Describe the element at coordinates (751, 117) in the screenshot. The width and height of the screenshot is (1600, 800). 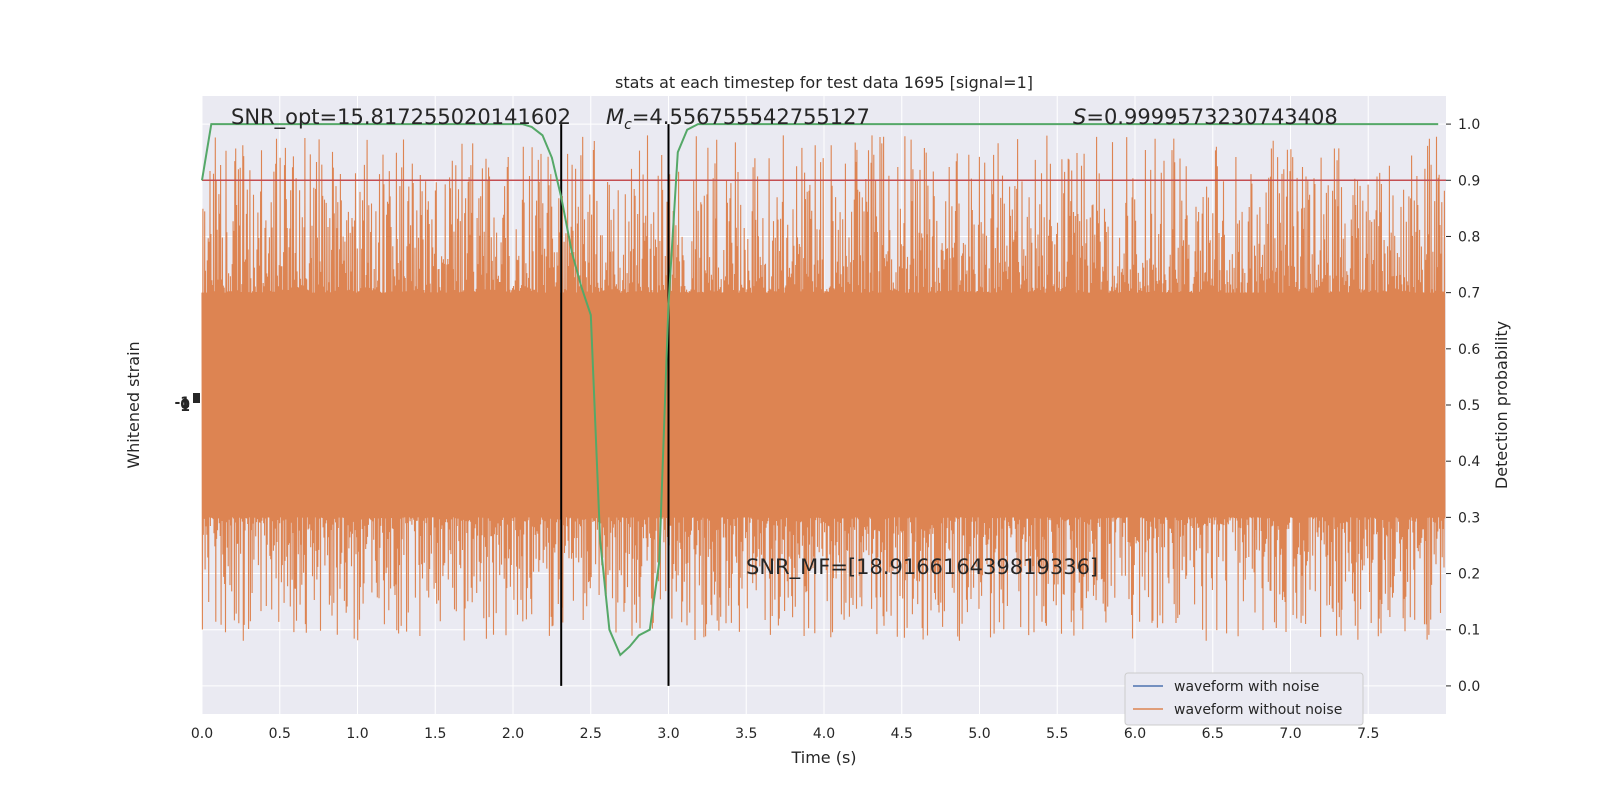
I see `mc-value: =4.556755542755127` at that location.